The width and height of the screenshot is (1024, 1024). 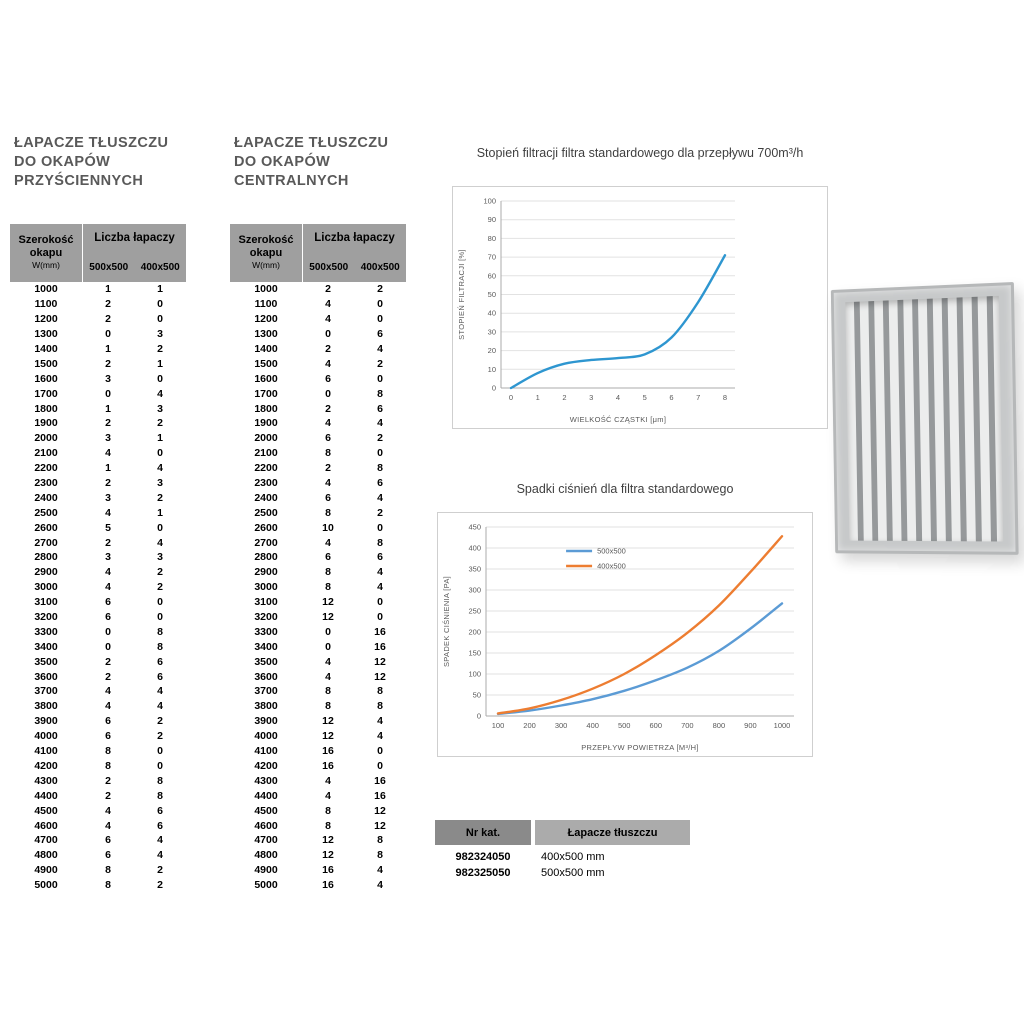 I want to click on table-row: 2800 6 6, so click(x=318, y=557).